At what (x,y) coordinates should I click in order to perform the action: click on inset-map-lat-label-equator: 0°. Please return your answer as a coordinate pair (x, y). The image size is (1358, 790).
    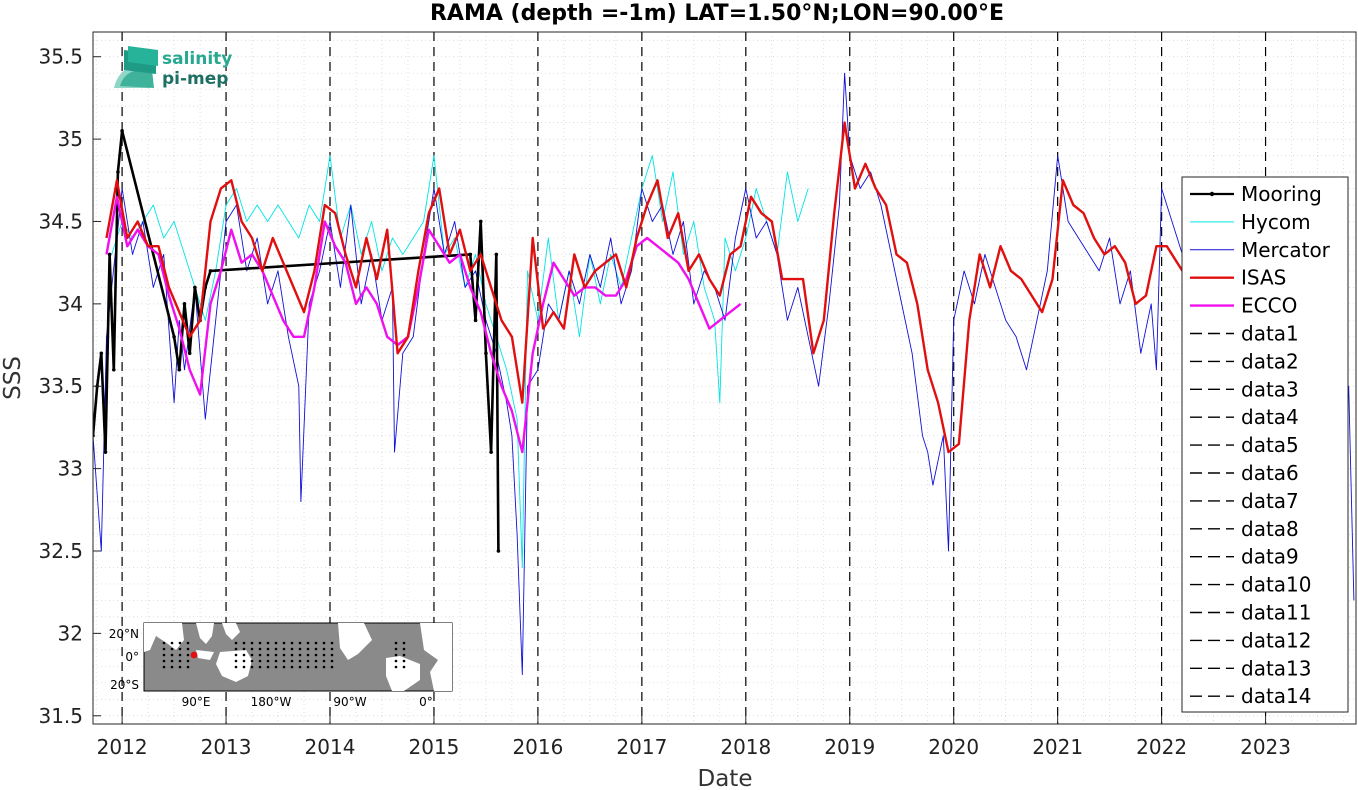
    Looking at the image, I should click on (132, 657).